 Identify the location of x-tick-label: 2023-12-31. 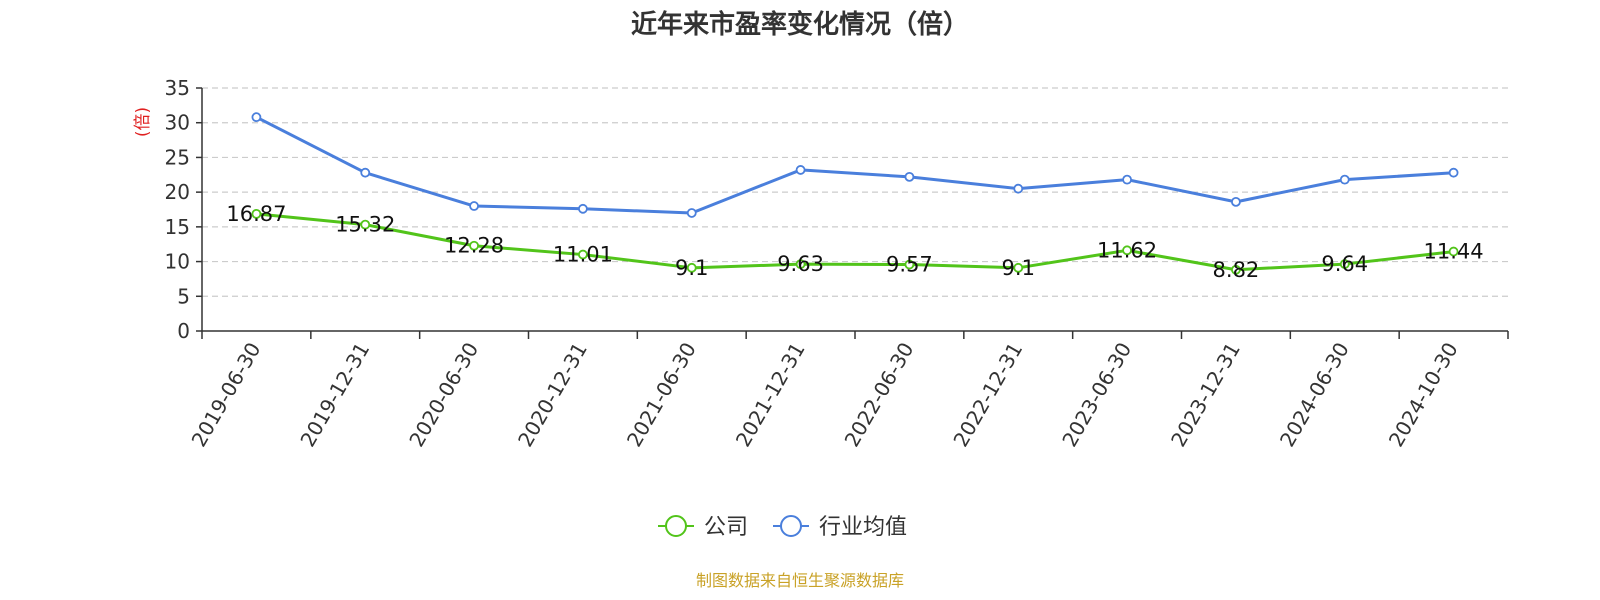
(1205, 394).